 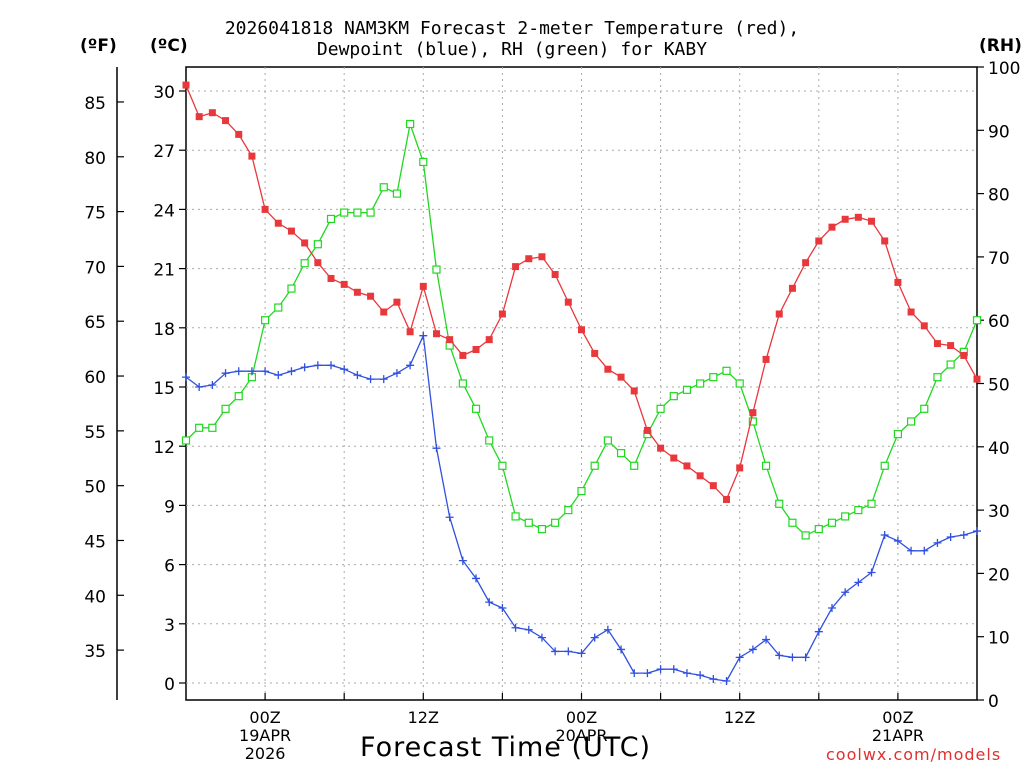 I want to click on x-axis-label: Forecast Time (UTC), so click(x=506, y=747).